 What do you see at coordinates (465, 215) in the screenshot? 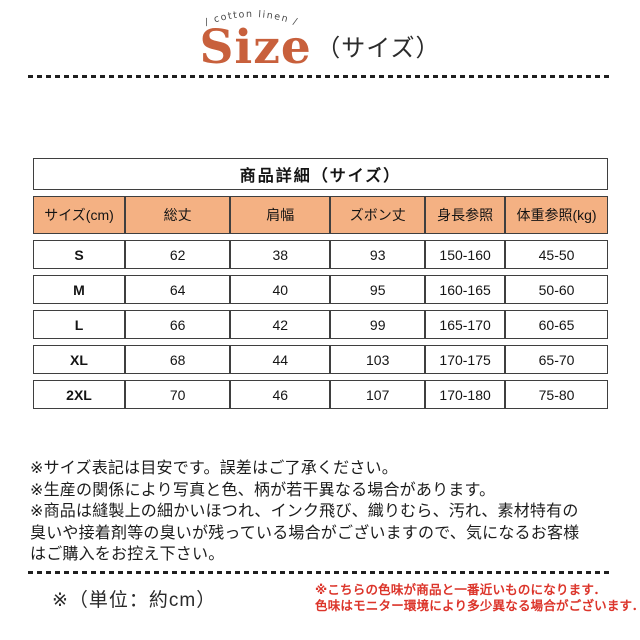
I see `column-header: 身長参照` at bounding box center [465, 215].